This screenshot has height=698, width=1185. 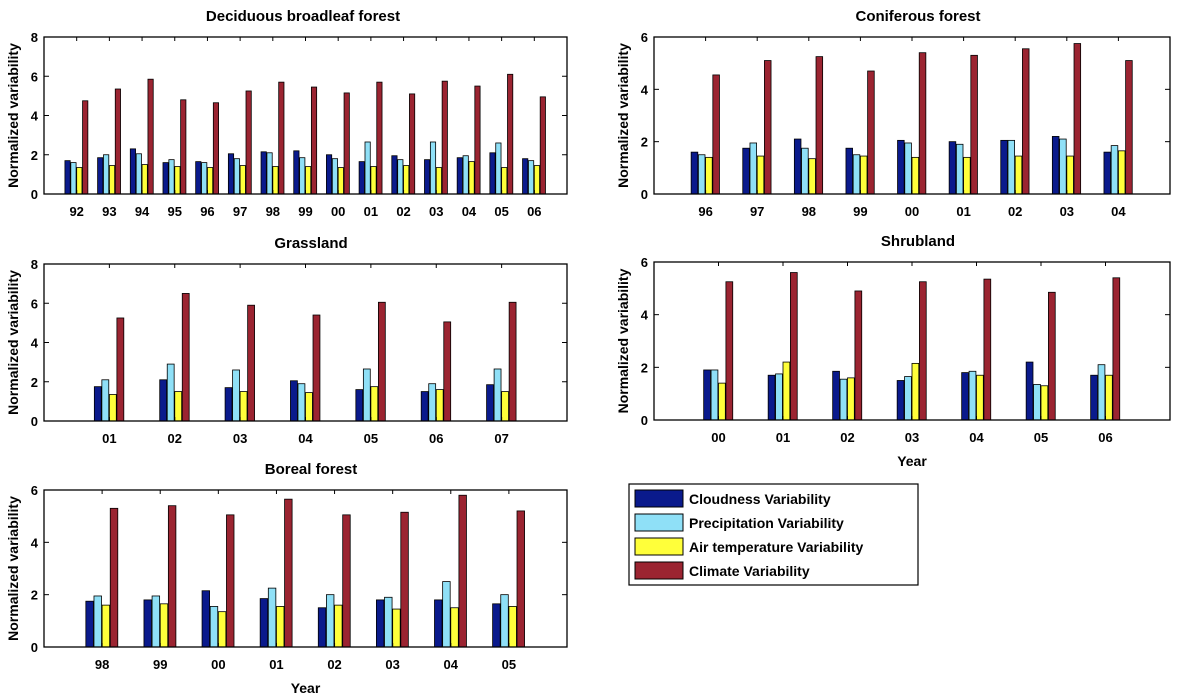 What do you see at coordinates (749, 571) in the screenshot?
I see `legend-label-climate: Climate Variability` at bounding box center [749, 571].